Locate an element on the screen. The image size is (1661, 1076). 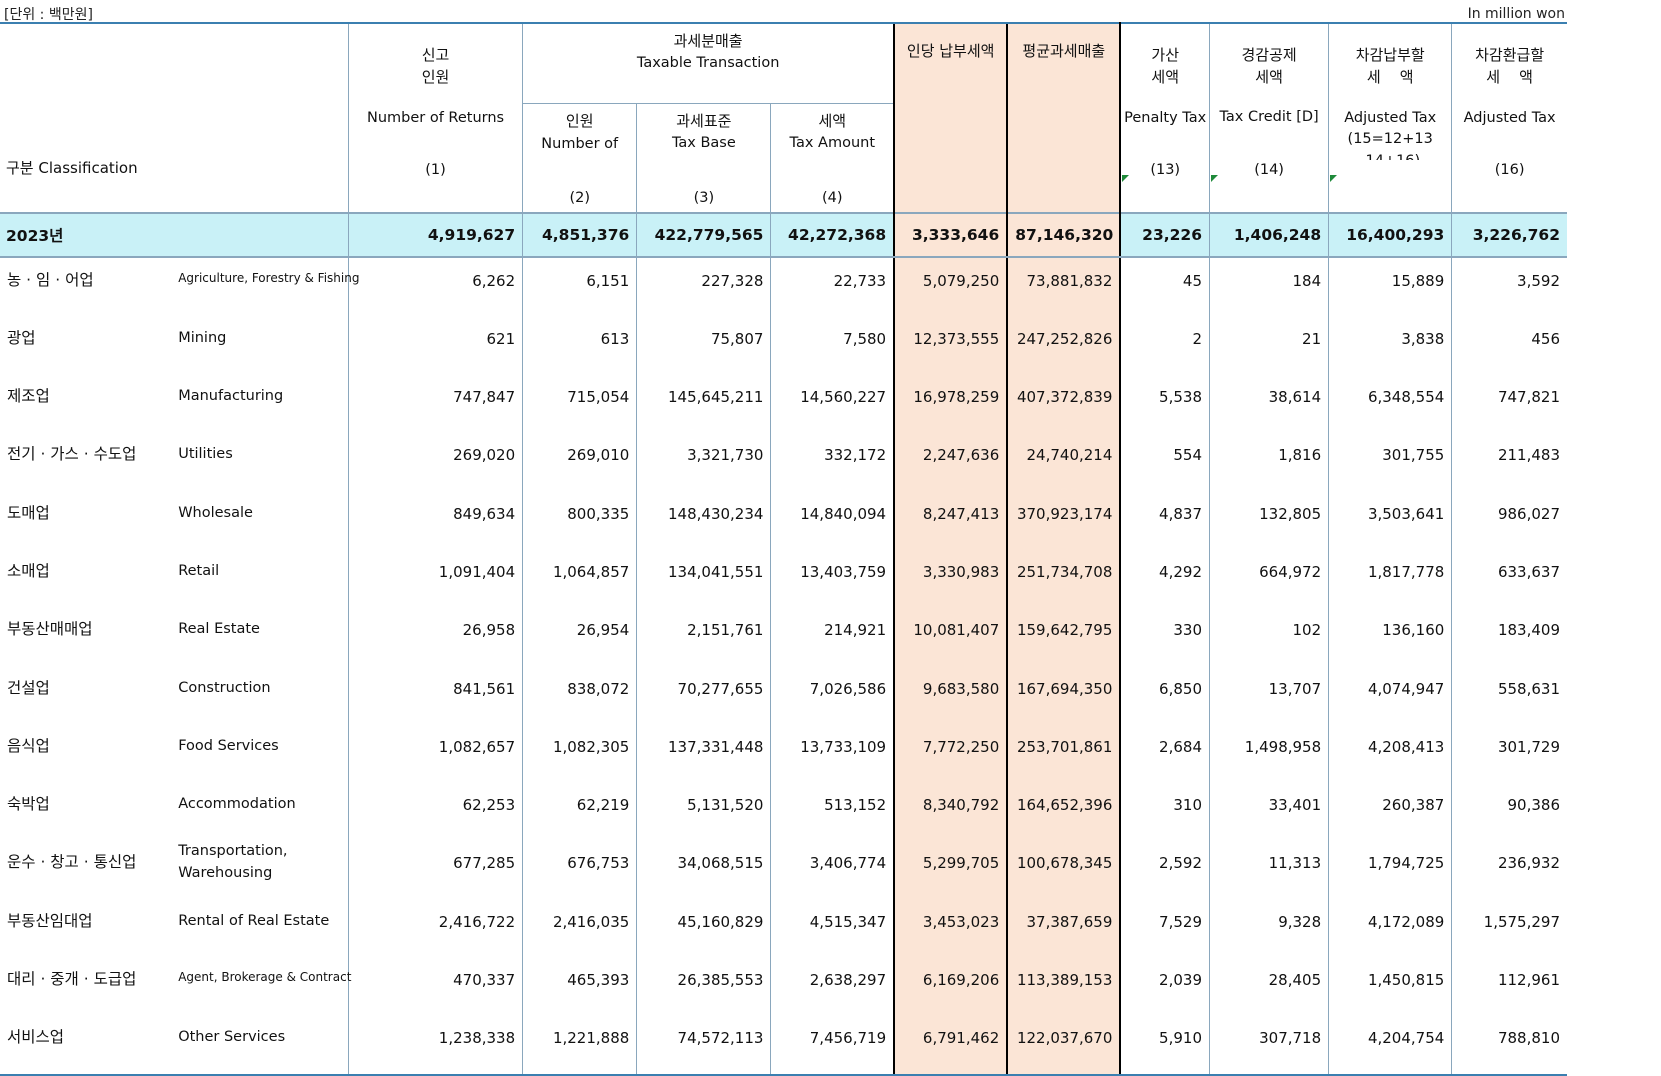
table-cell: 5,131,520 is located at coordinates (703, 811).